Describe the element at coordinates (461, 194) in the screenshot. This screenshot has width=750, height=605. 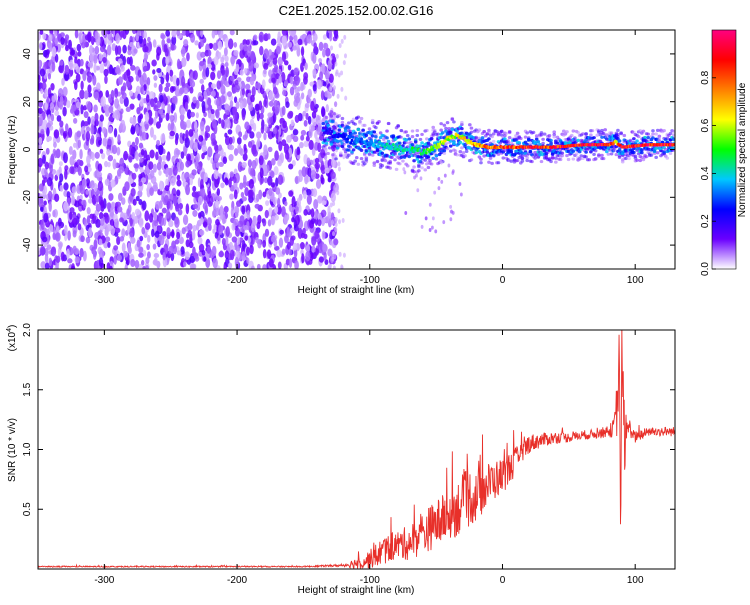
I see `signal-tail-cell` at that location.